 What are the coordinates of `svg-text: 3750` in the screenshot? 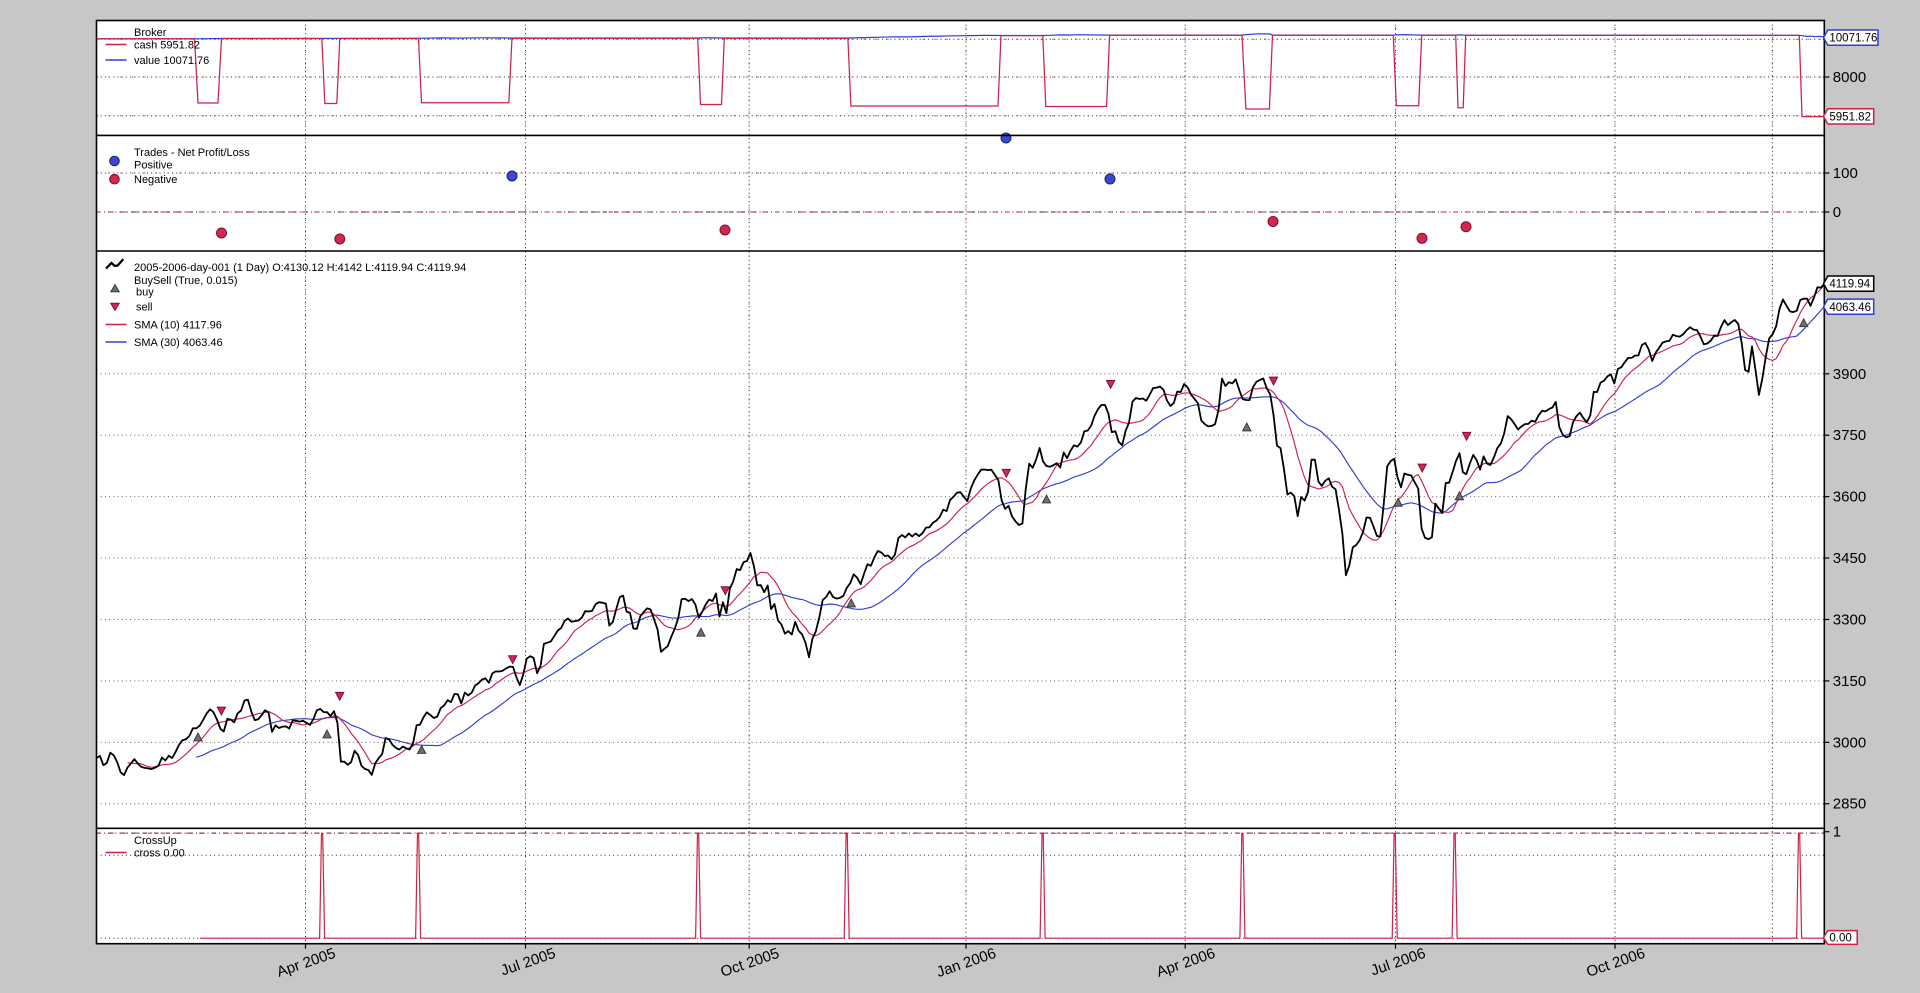 It's located at (1849, 435).